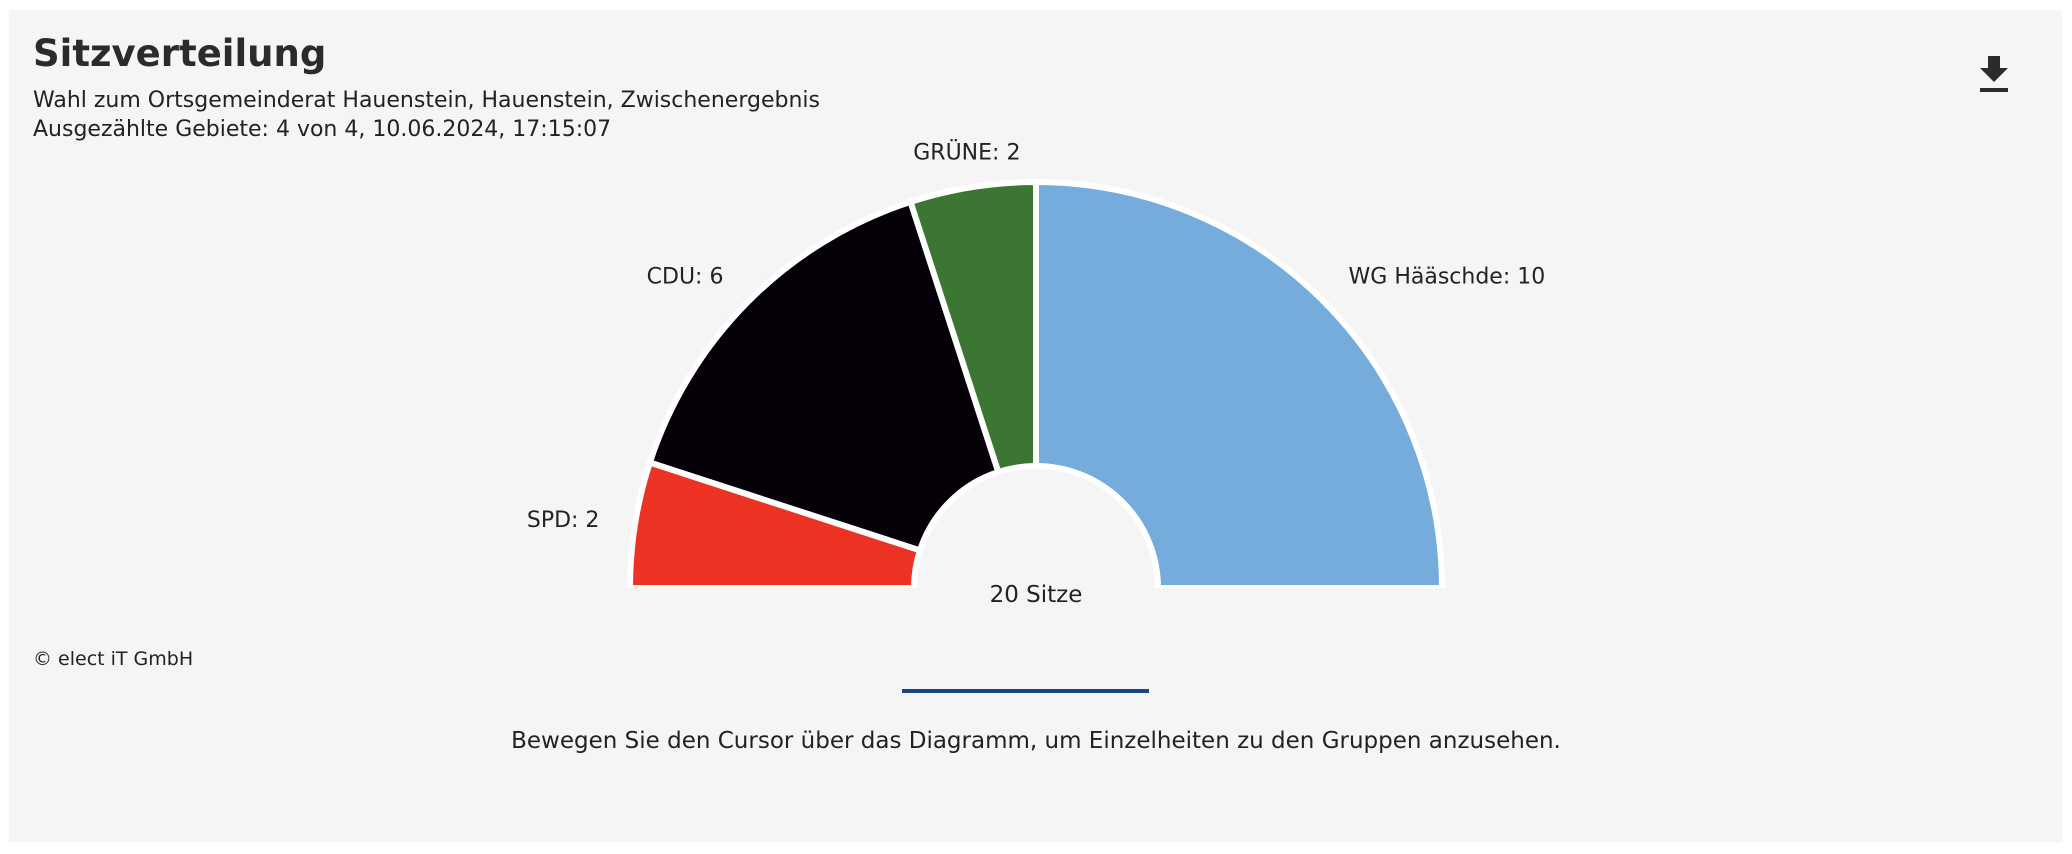 This screenshot has height=854, width=2072. What do you see at coordinates (180, 53) in the screenshot?
I see `page-title: Sitzverteilung` at bounding box center [180, 53].